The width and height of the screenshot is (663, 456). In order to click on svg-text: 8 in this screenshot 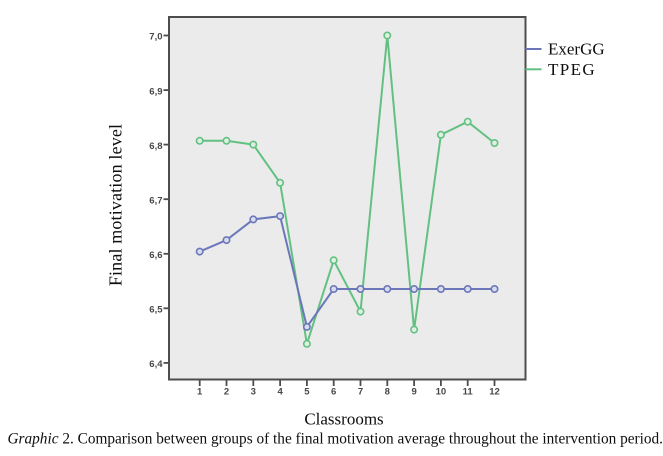, I will do `click(387, 392)`.